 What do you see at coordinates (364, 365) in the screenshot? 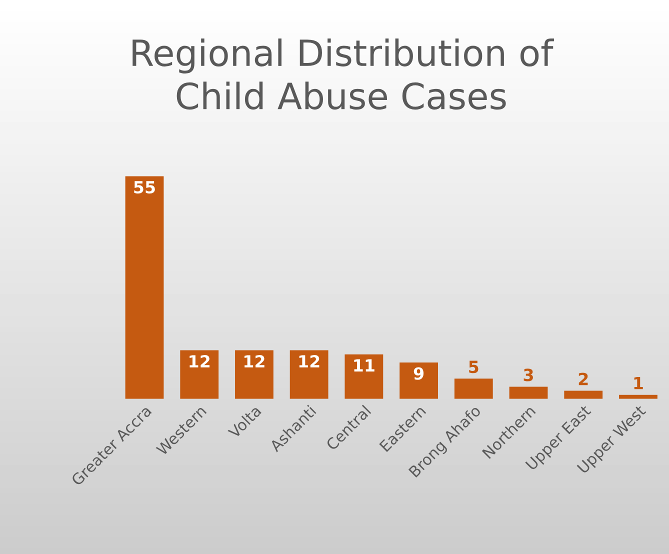
I see `data-label: 11` at bounding box center [364, 365].